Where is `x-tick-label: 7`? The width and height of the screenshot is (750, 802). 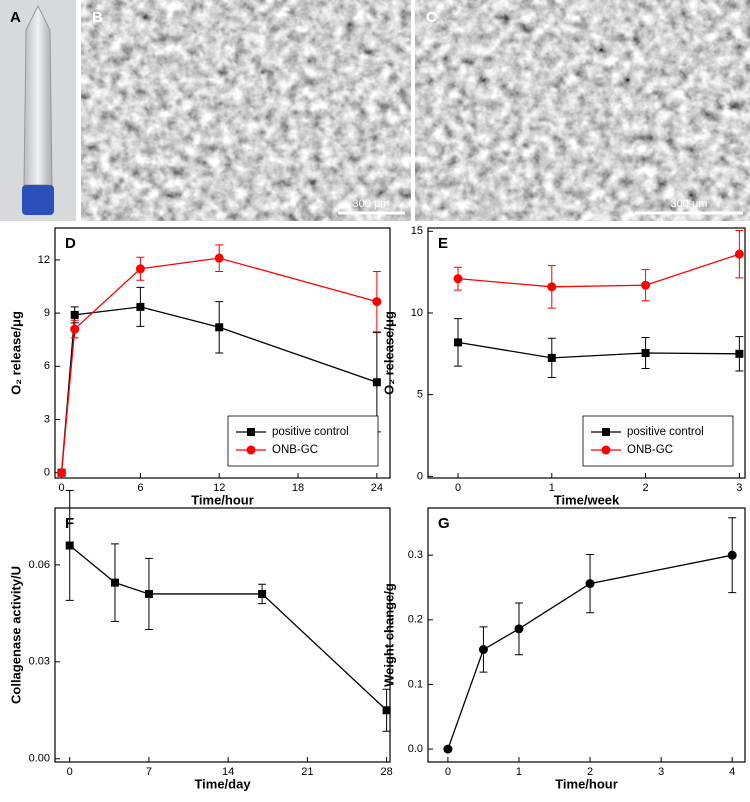 x-tick-label: 7 is located at coordinates (149, 772).